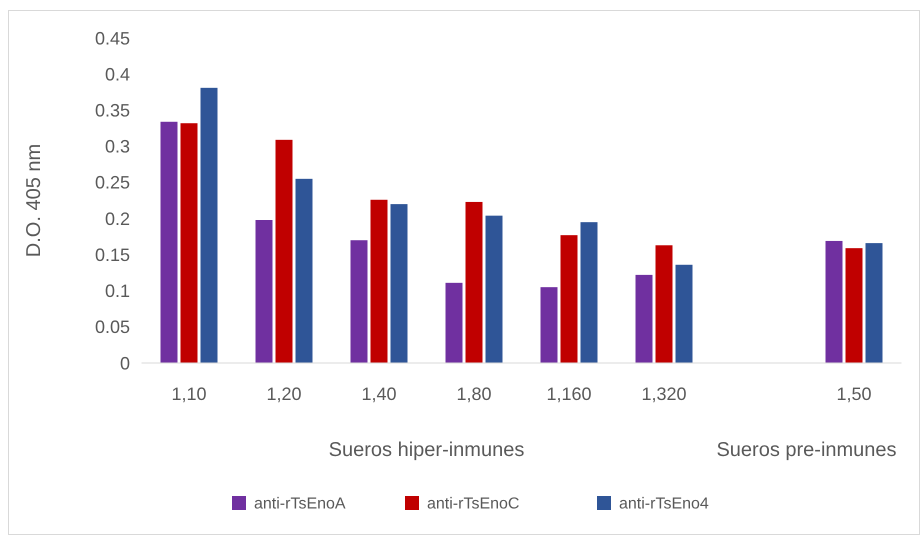 The width and height of the screenshot is (920, 535). I want to click on y-tick-label: 0.2, so click(117, 218).